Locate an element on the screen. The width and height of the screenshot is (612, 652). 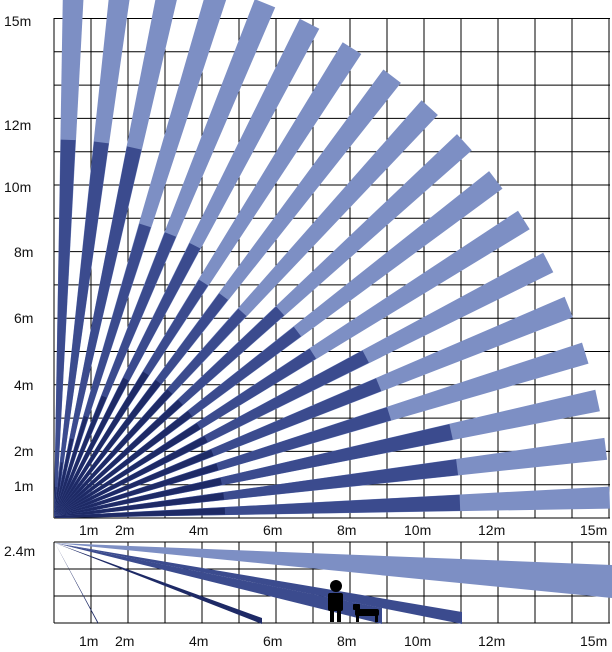
side-beam-mid is located at coordinates (218, 583).